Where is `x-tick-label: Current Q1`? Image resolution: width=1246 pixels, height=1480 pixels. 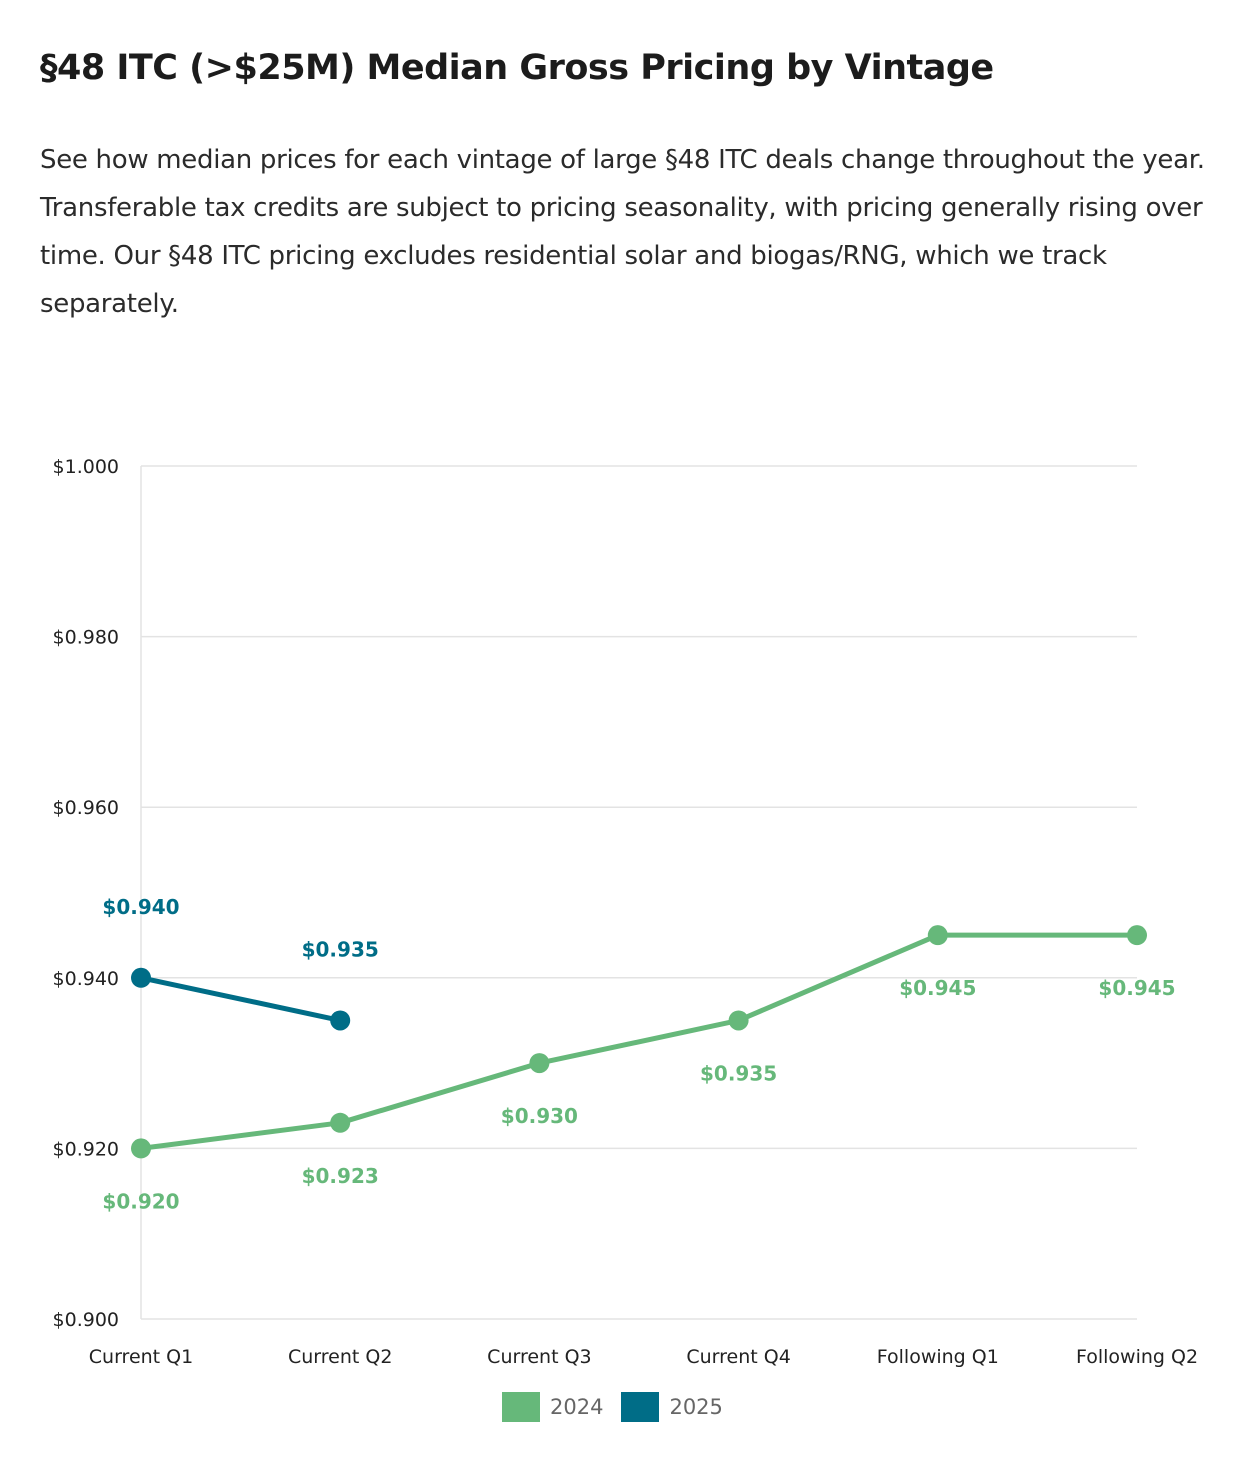 x-tick-label: Current Q1 is located at coordinates (141, 1357).